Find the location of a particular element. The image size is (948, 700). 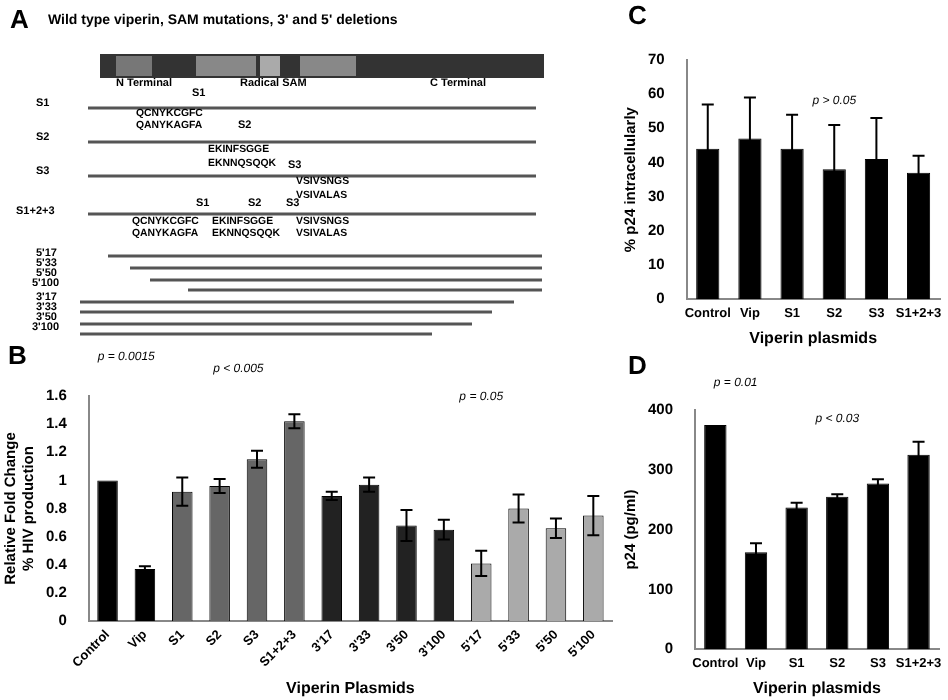

text: A is located at coordinates (19, 19).